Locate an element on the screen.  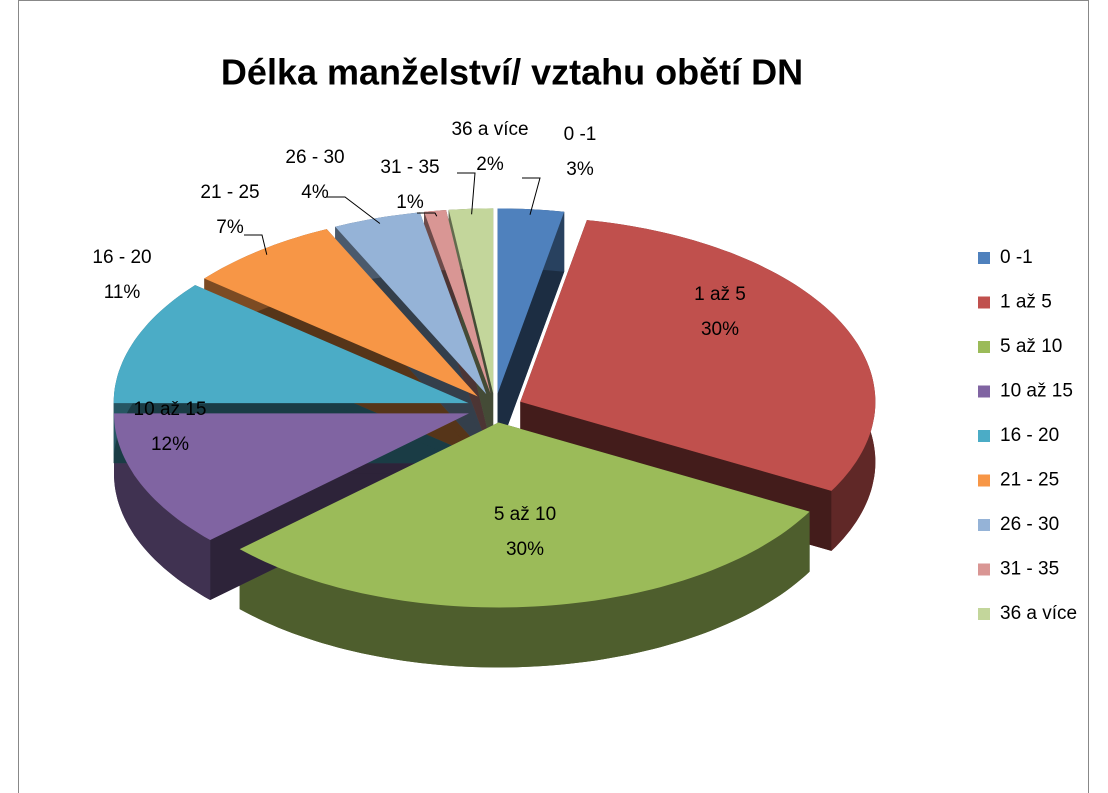
data-label: 4% is located at coordinates (315, 192).